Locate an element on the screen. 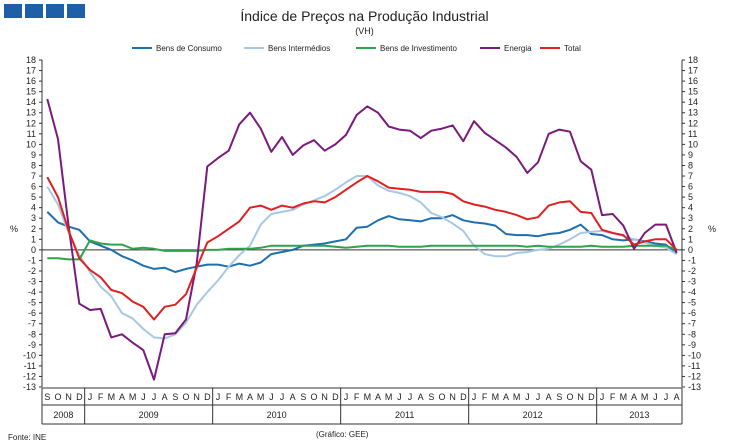  y-tick-label: 12 is located at coordinates (31, 123).